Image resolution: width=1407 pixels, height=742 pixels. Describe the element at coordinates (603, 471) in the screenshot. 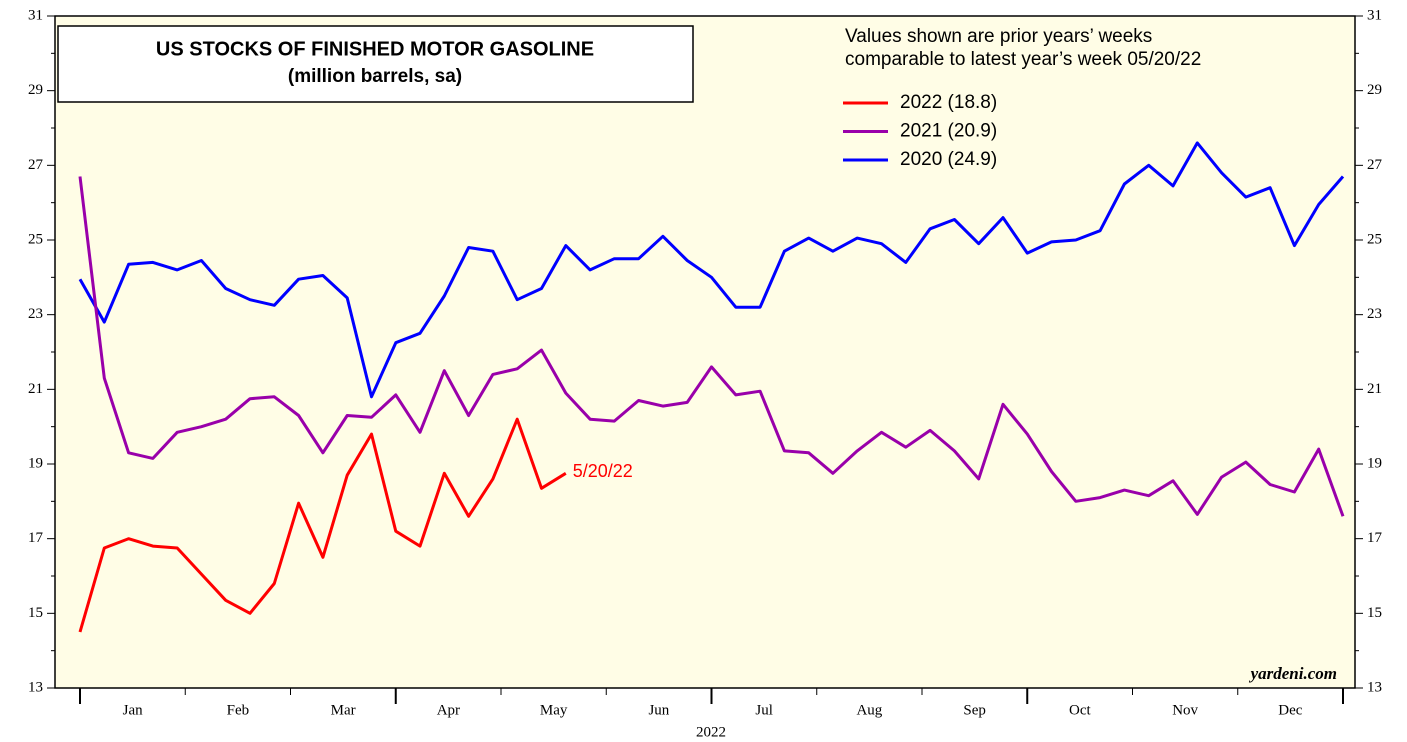

I see `end-label: 5/20/22` at that location.